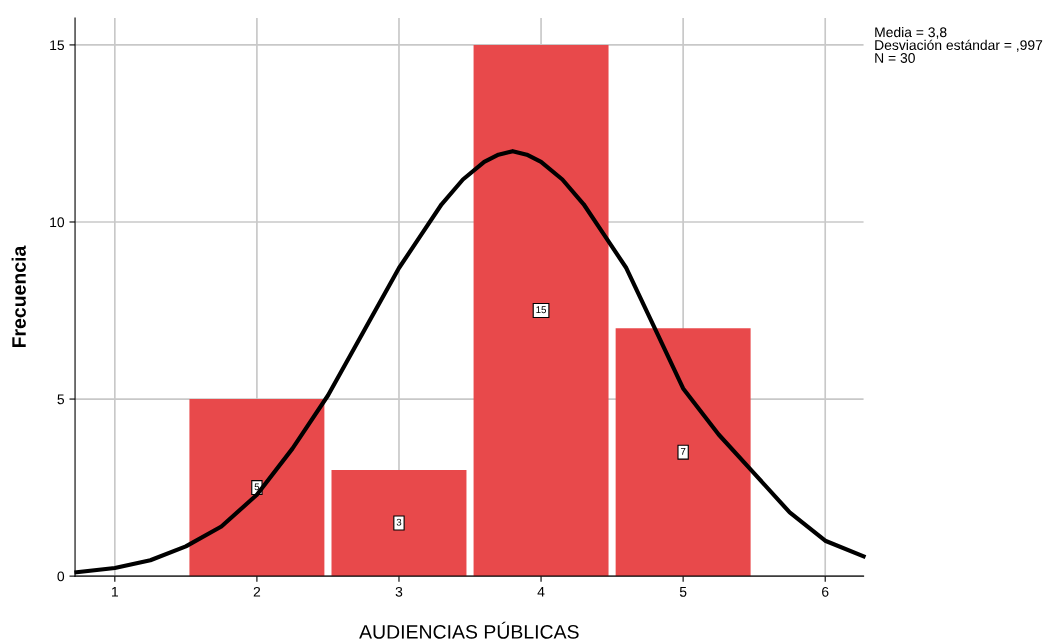  What do you see at coordinates (257, 591) in the screenshot?
I see `x-tick-label: 2` at bounding box center [257, 591].